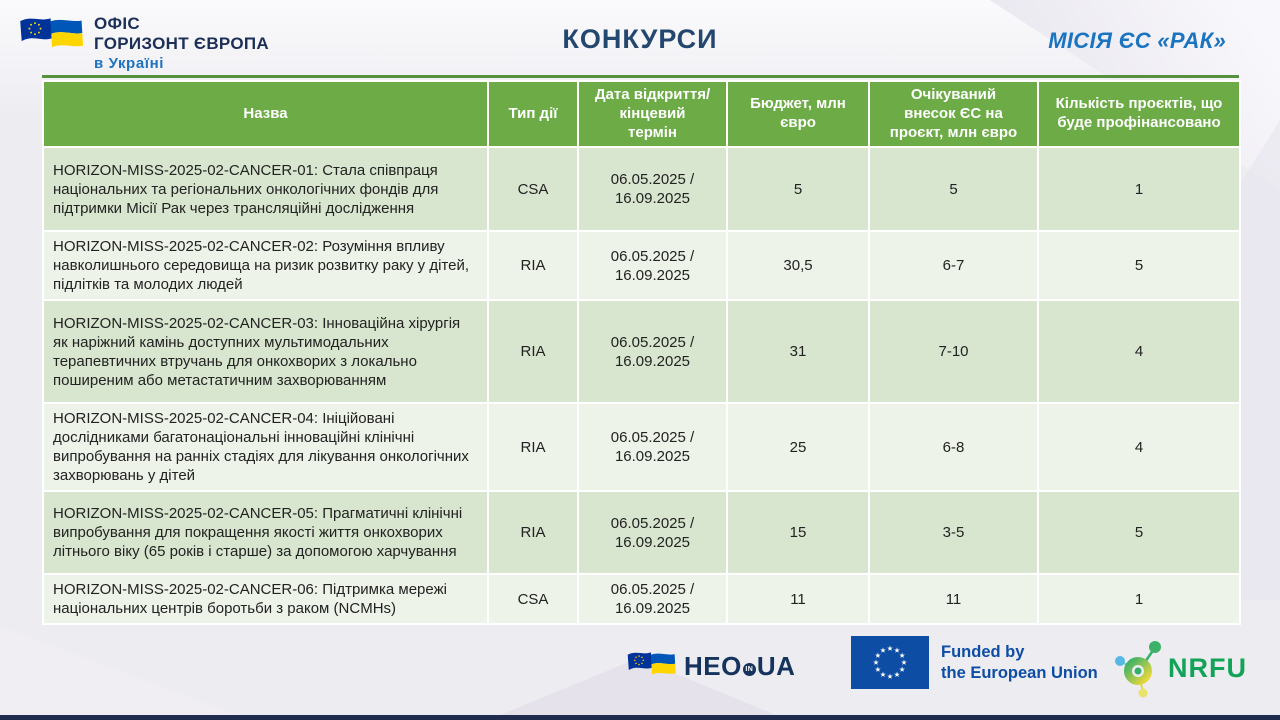  I want to click on column-header-contribution: Очікуваний внесок ЄС на проєкт, млн євро, so click(953, 114).